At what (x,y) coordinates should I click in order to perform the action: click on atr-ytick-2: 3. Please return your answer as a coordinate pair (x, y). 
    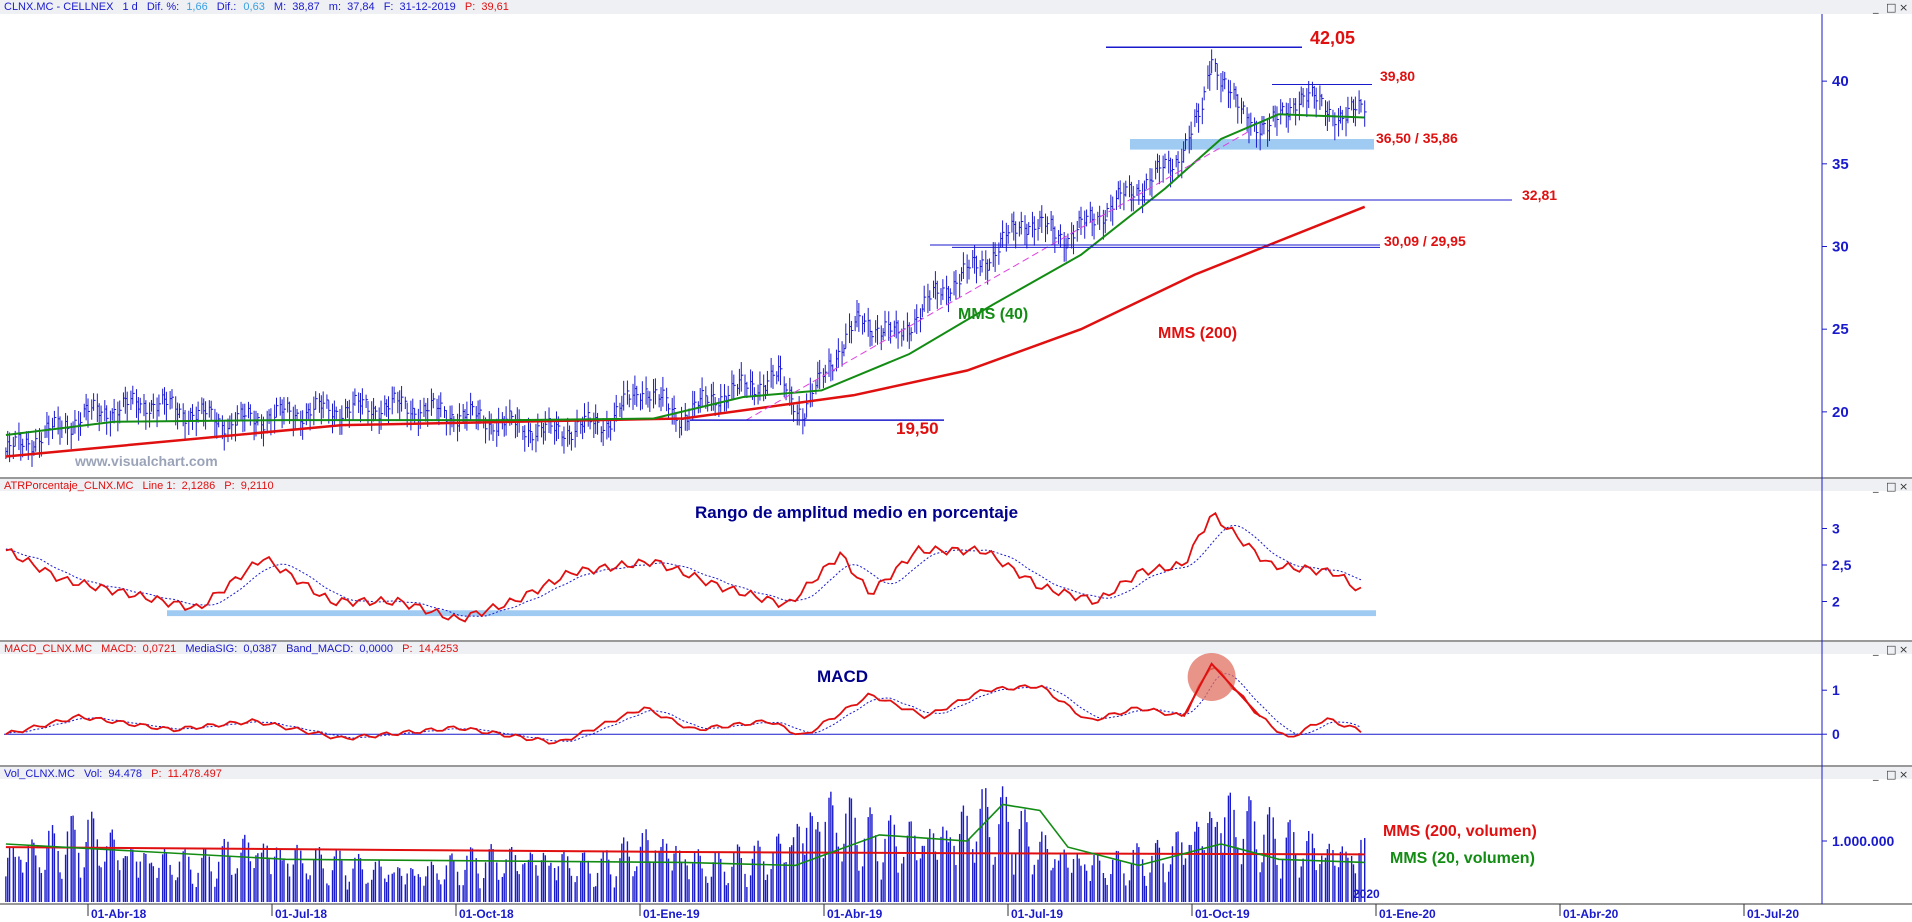
    Looking at the image, I should click on (1836, 529).